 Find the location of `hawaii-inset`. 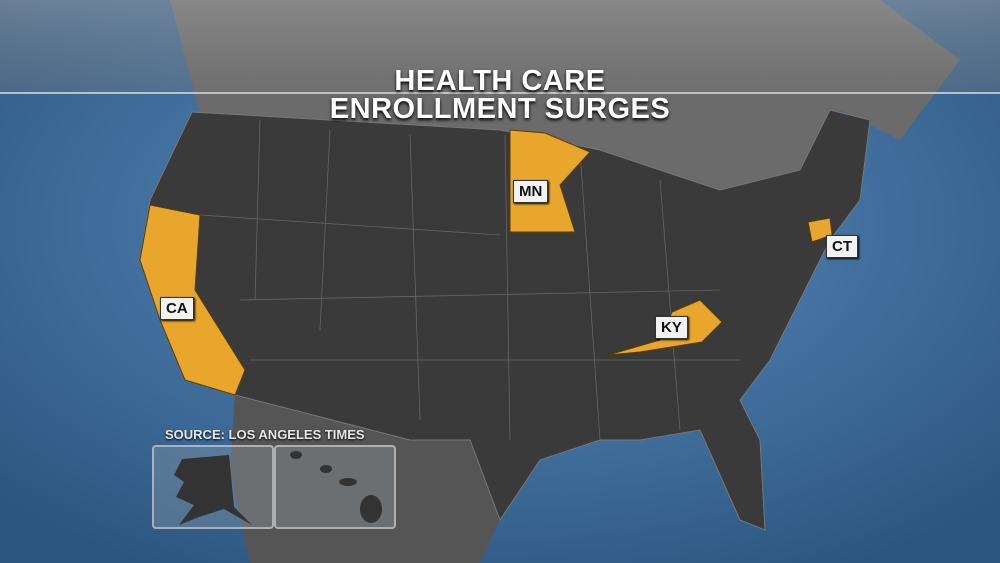

hawaii-inset is located at coordinates (335, 487).